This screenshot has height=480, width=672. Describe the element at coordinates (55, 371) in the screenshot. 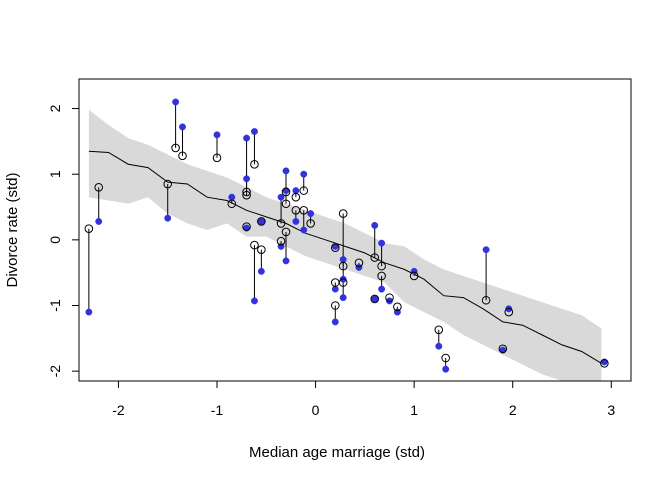

I see `y-tick-label: -2` at that location.